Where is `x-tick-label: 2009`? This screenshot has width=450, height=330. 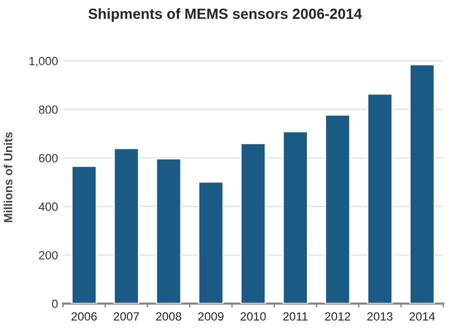 x-tick-label: 2009 is located at coordinates (211, 316).